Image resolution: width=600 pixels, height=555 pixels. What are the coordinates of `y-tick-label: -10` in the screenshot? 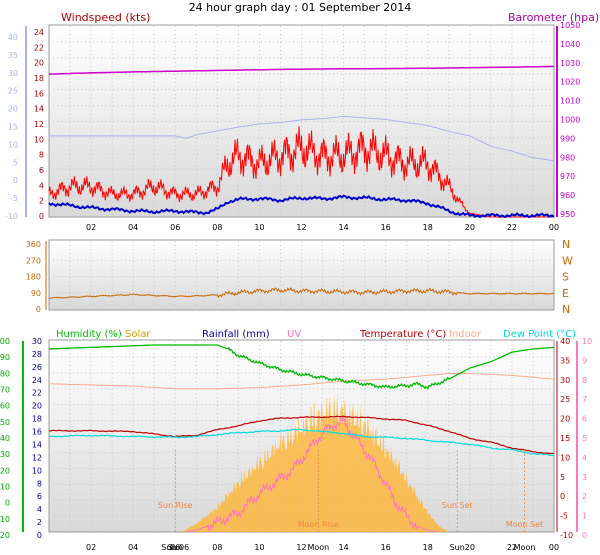 It's located at (5, 519).